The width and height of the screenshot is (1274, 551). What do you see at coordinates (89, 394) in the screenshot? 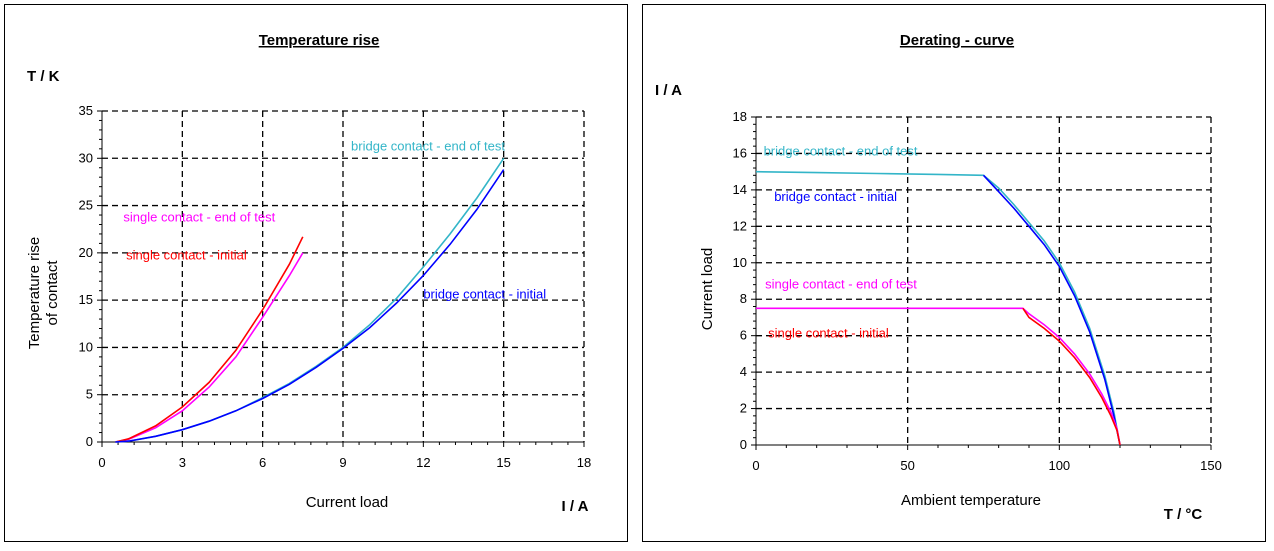
I see `y-tick-label: 5` at bounding box center [89, 394].